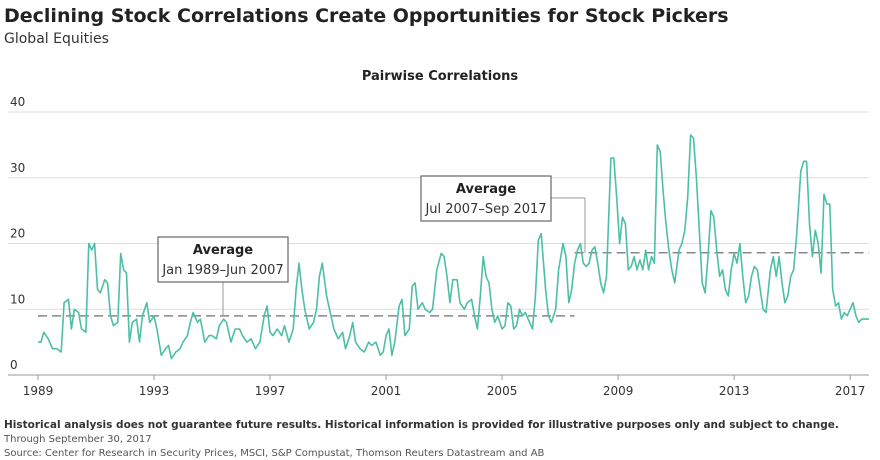  Describe the element at coordinates (17, 299) in the screenshot. I see `y-tick-label: 10` at that location.